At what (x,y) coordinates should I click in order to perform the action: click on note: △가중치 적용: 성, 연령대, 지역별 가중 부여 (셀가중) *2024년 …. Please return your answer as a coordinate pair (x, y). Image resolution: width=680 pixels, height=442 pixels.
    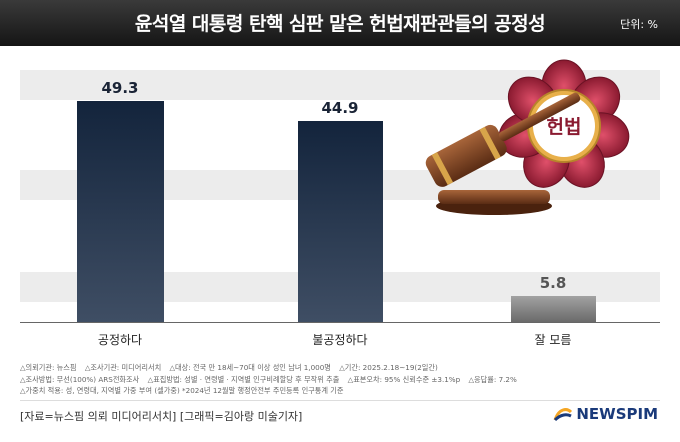
    Looking at the image, I should click on (182, 390).